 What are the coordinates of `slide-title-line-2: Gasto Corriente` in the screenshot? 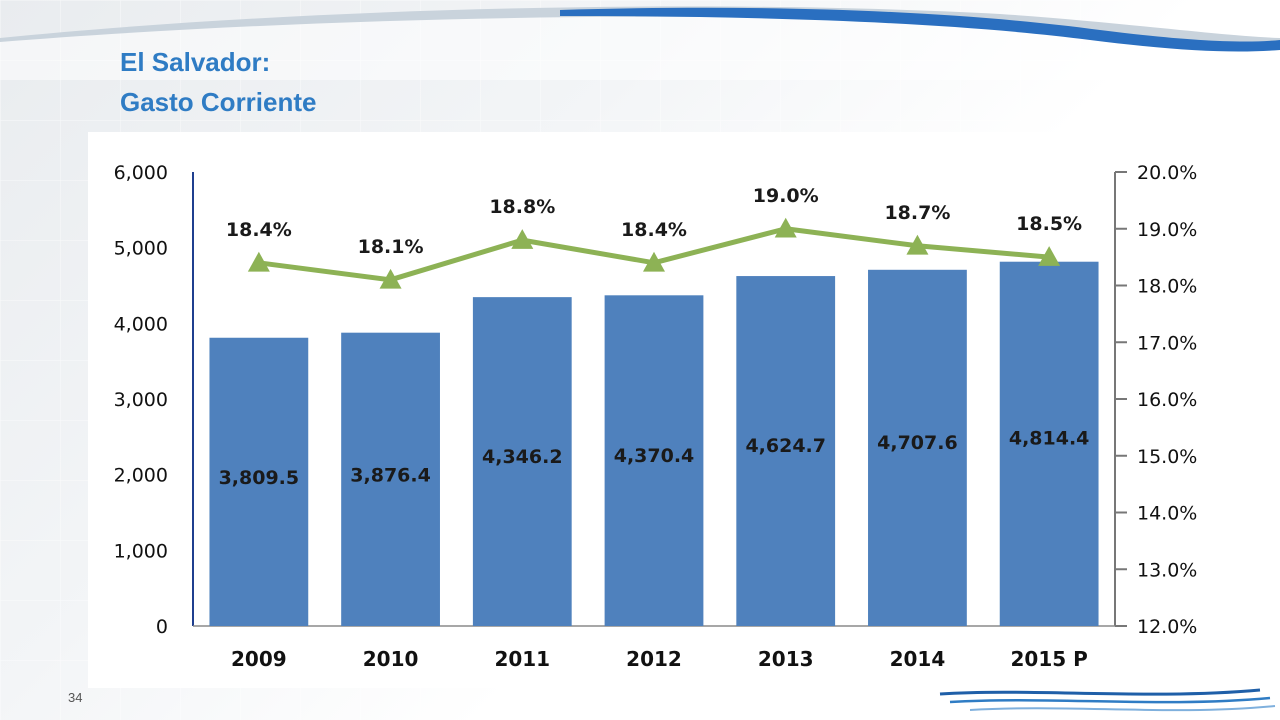 It's located at (218, 102).